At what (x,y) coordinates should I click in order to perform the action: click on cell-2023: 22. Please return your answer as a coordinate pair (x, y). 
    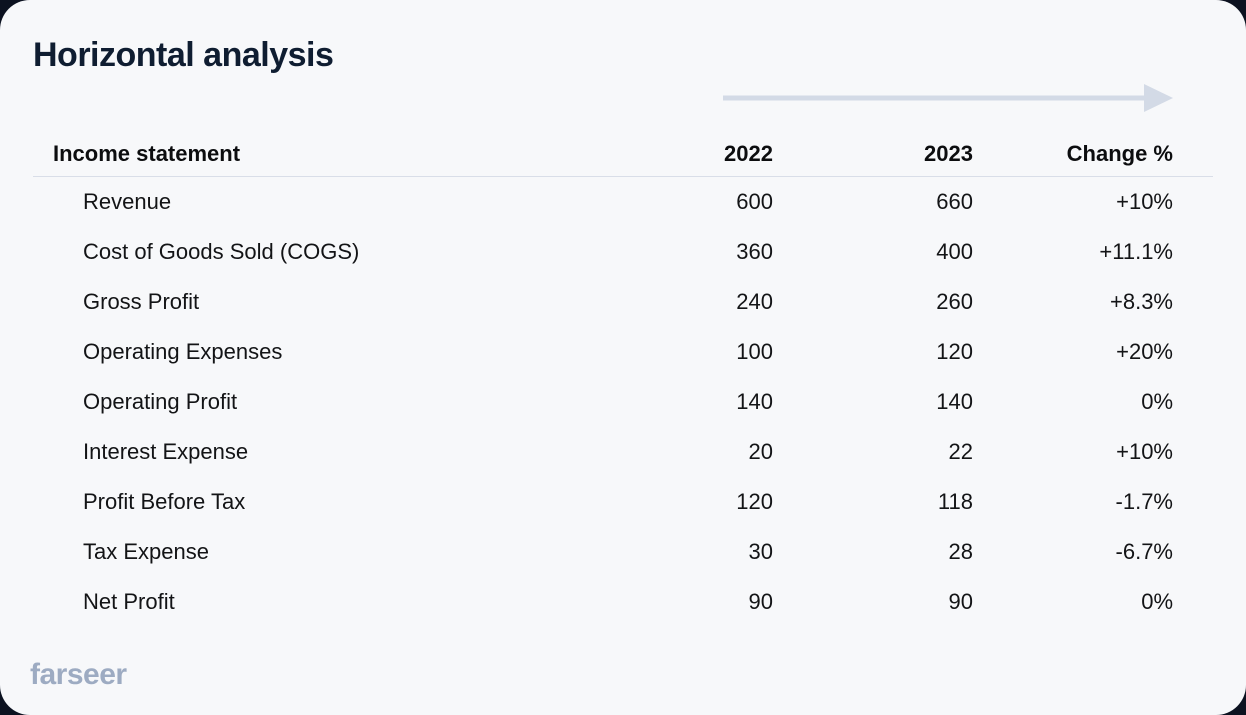
    Looking at the image, I should click on (960, 451).